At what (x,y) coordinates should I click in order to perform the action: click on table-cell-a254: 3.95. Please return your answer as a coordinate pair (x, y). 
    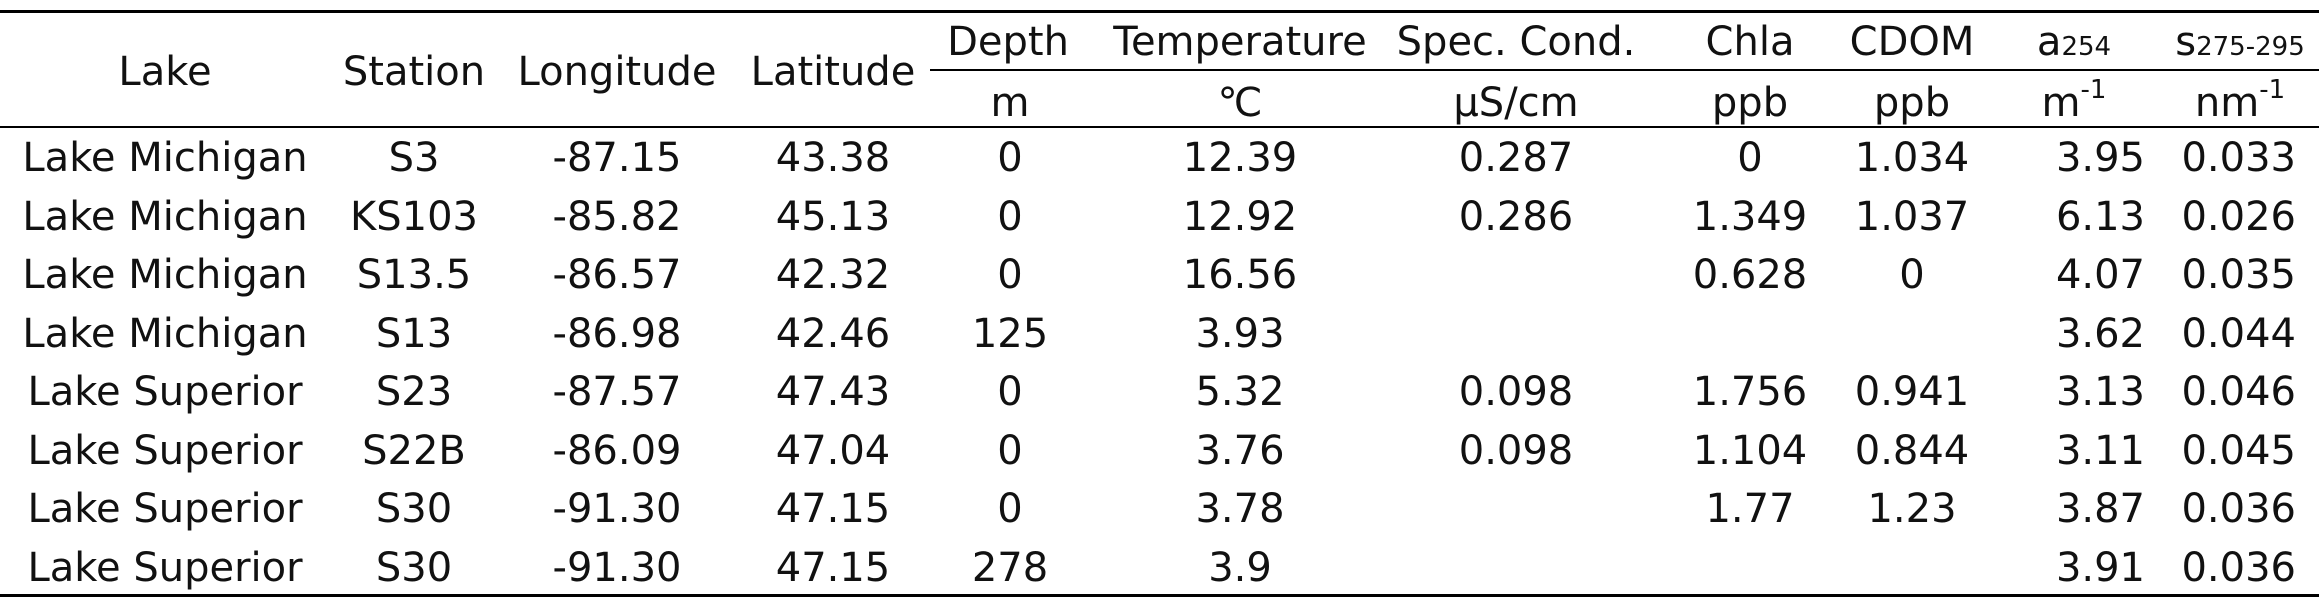
    Looking at the image, I should click on (2100, 158).